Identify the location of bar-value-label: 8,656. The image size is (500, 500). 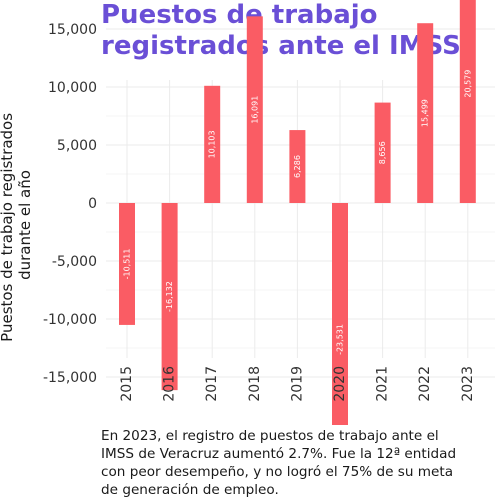
(382, 152).